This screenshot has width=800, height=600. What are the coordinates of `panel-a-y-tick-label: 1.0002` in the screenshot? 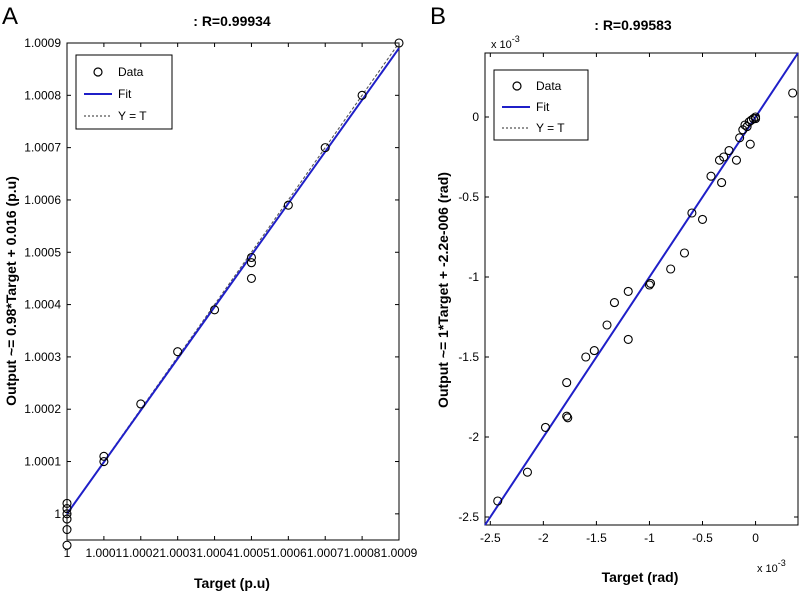 It's located at (42, 409).